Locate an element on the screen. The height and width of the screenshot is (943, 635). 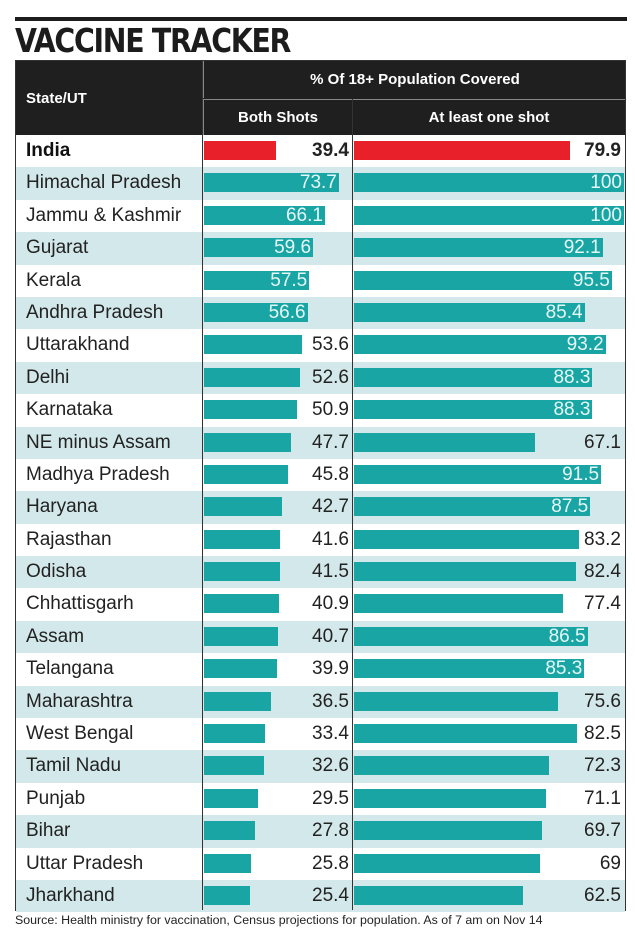
at-least-one-shot-value-label: 92.1 is located at coordinates (582, 248).